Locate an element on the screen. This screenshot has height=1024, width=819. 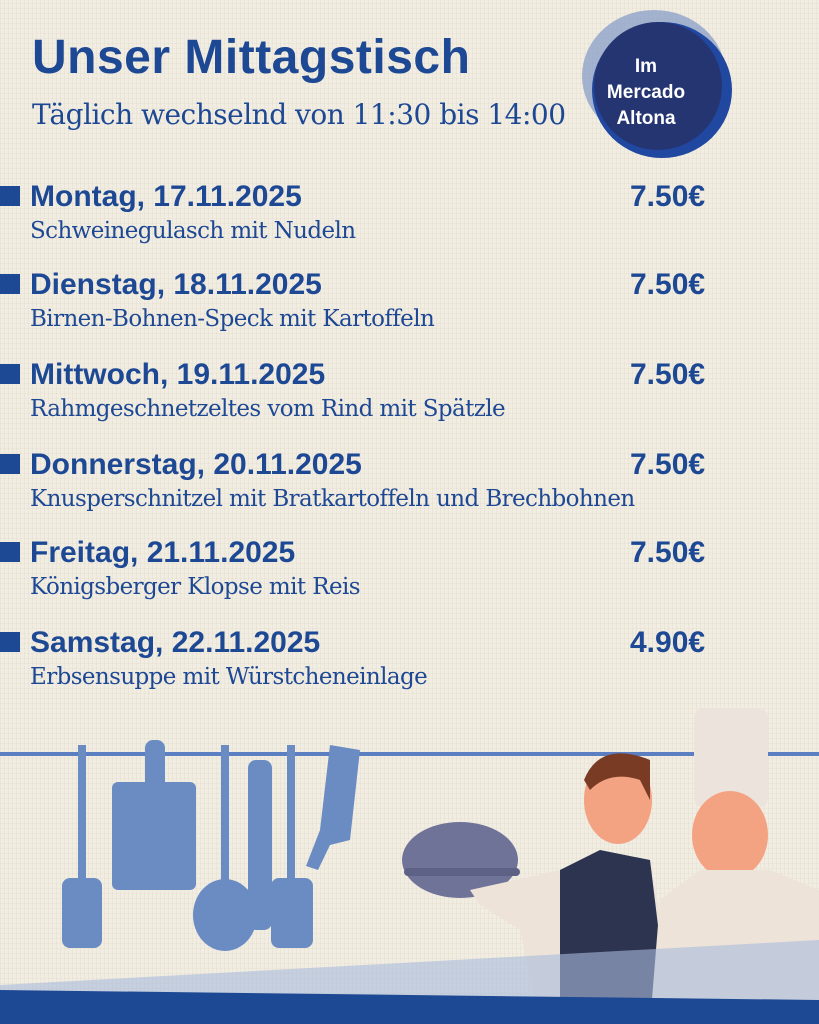
badge-text: Im Mercado Altona is located at coordinates (646, 93).